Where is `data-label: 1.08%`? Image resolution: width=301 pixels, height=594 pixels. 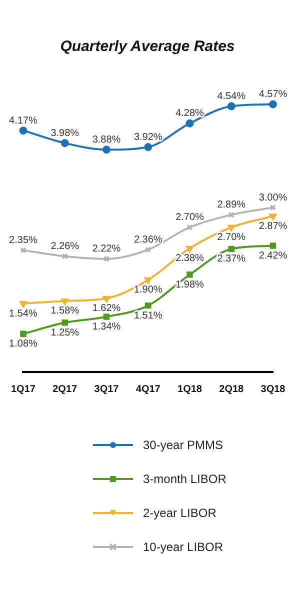
data-label: 1.08% is located at coordinates (23, 344).